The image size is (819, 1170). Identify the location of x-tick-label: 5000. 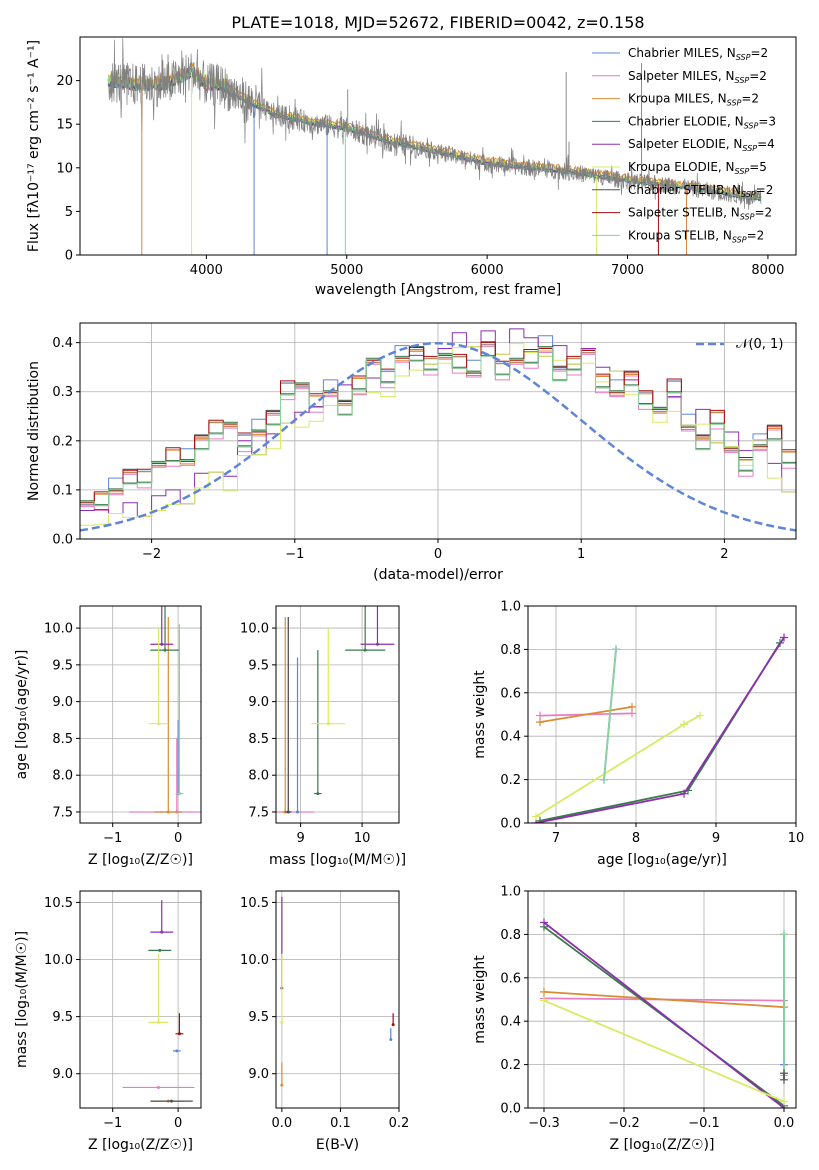
(346, 270).